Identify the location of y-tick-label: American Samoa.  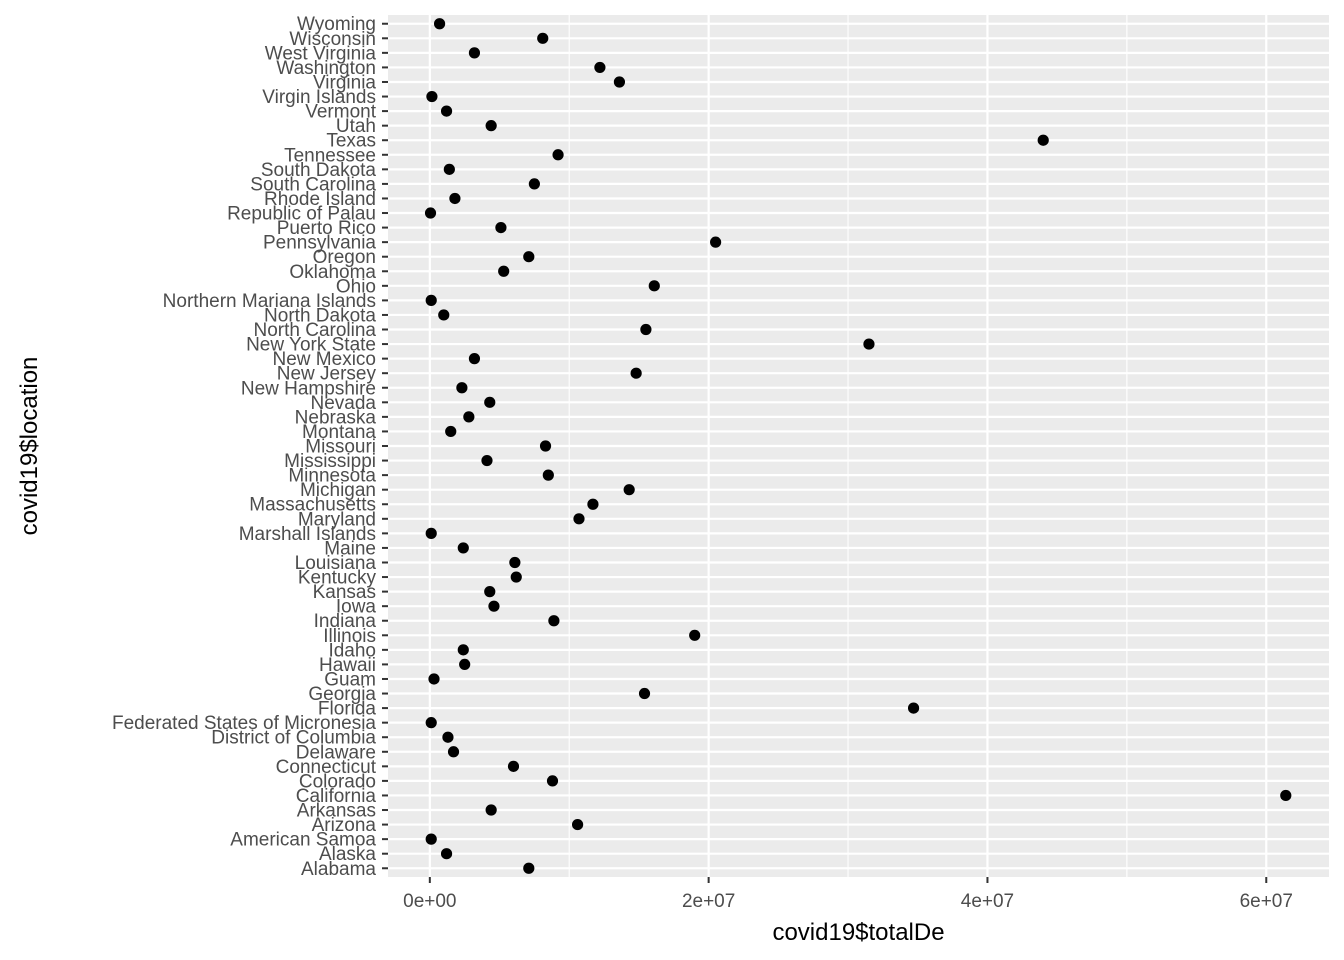
(303, 840).